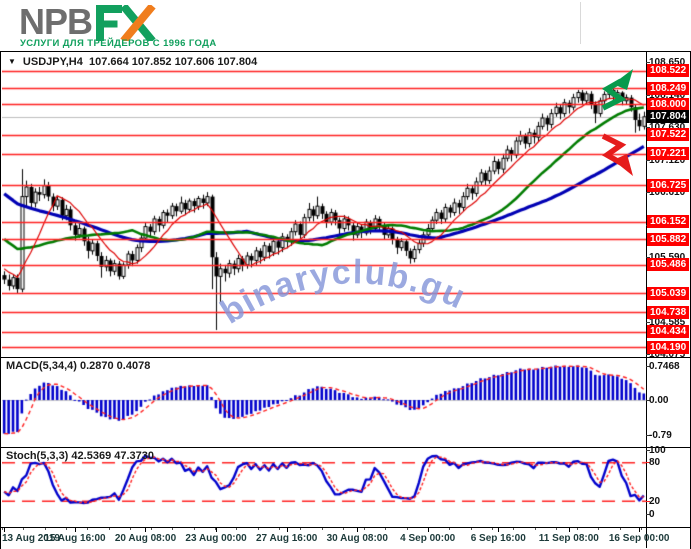  What do you see at coordinates (617, 90) in the screenshot?
I see `buy-signal-up-arrow-icon` at bounding box center [617, 90].